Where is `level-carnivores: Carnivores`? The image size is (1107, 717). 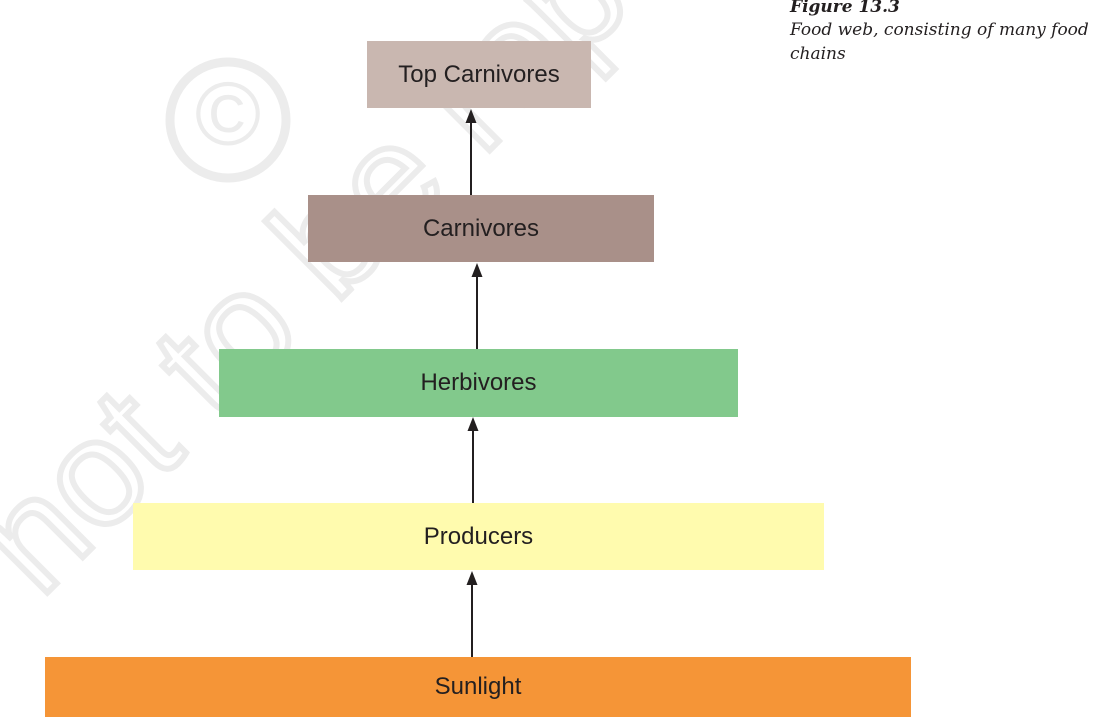
level-carnivores: Carnivores is located at coordinates (481, 228).